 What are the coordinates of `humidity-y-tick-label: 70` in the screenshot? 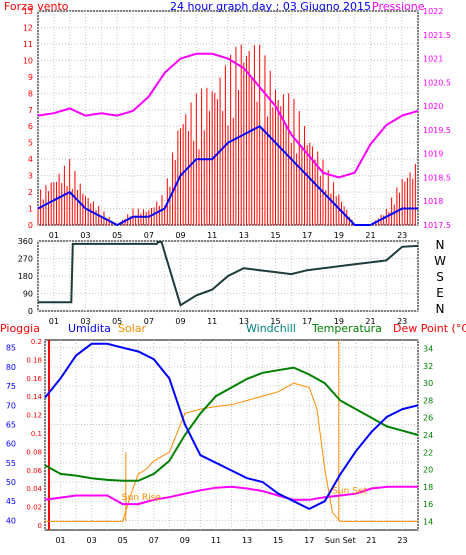 It's located at (11, 405).